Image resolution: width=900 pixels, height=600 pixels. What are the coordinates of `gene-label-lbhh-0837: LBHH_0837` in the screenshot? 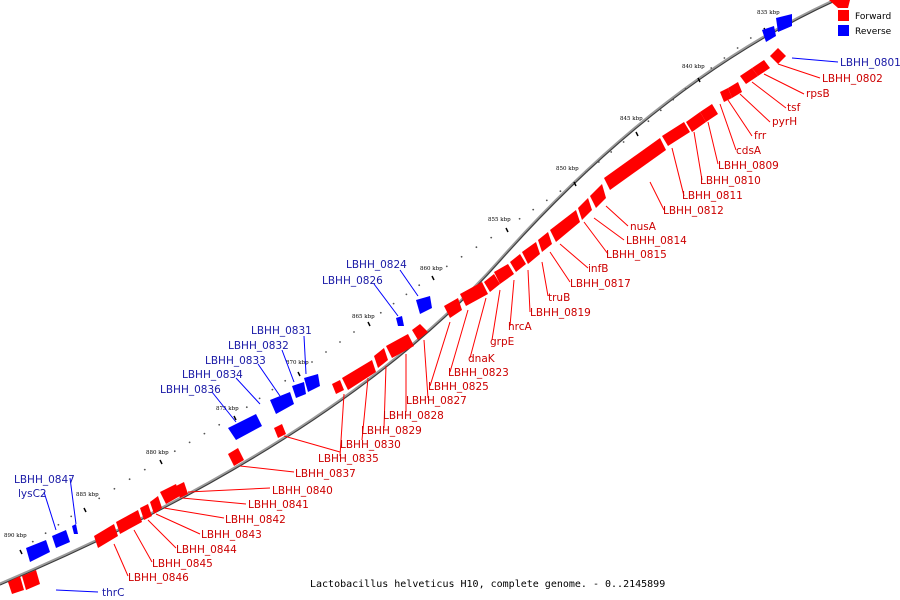 It's located at (325, 474).